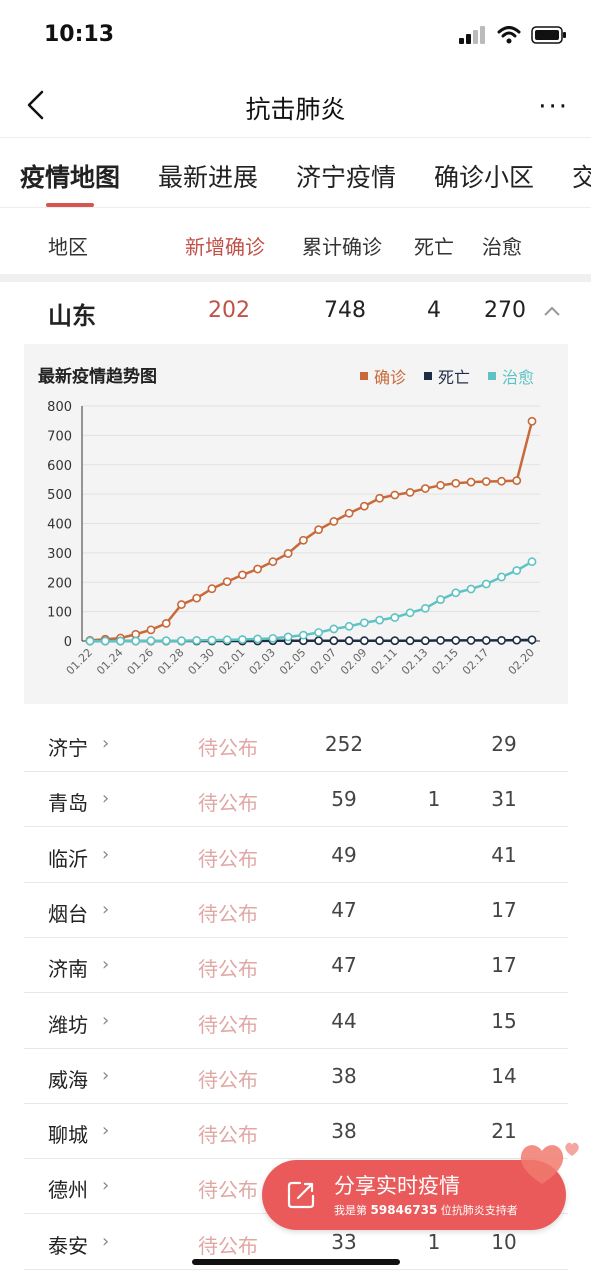  I want to click on tab-more: 交, so click(581, 176).